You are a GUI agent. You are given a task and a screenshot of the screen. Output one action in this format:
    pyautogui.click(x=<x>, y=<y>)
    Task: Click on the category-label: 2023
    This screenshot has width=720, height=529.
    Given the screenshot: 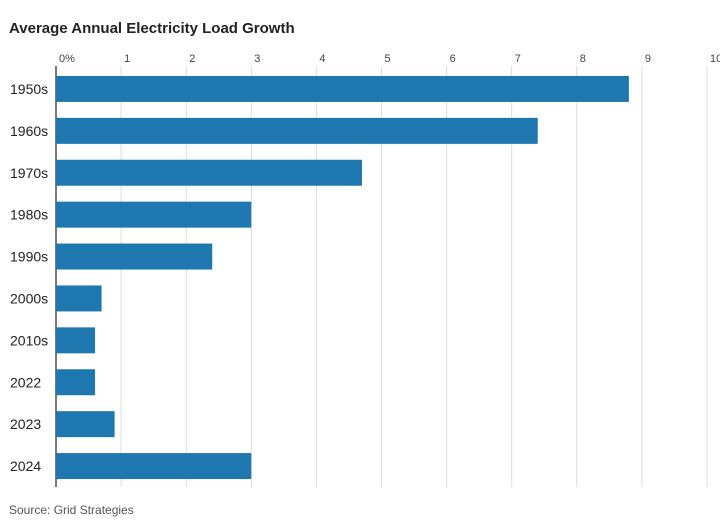 What is the action you would take?
    pyautogui.click(x=25, y=424)
    